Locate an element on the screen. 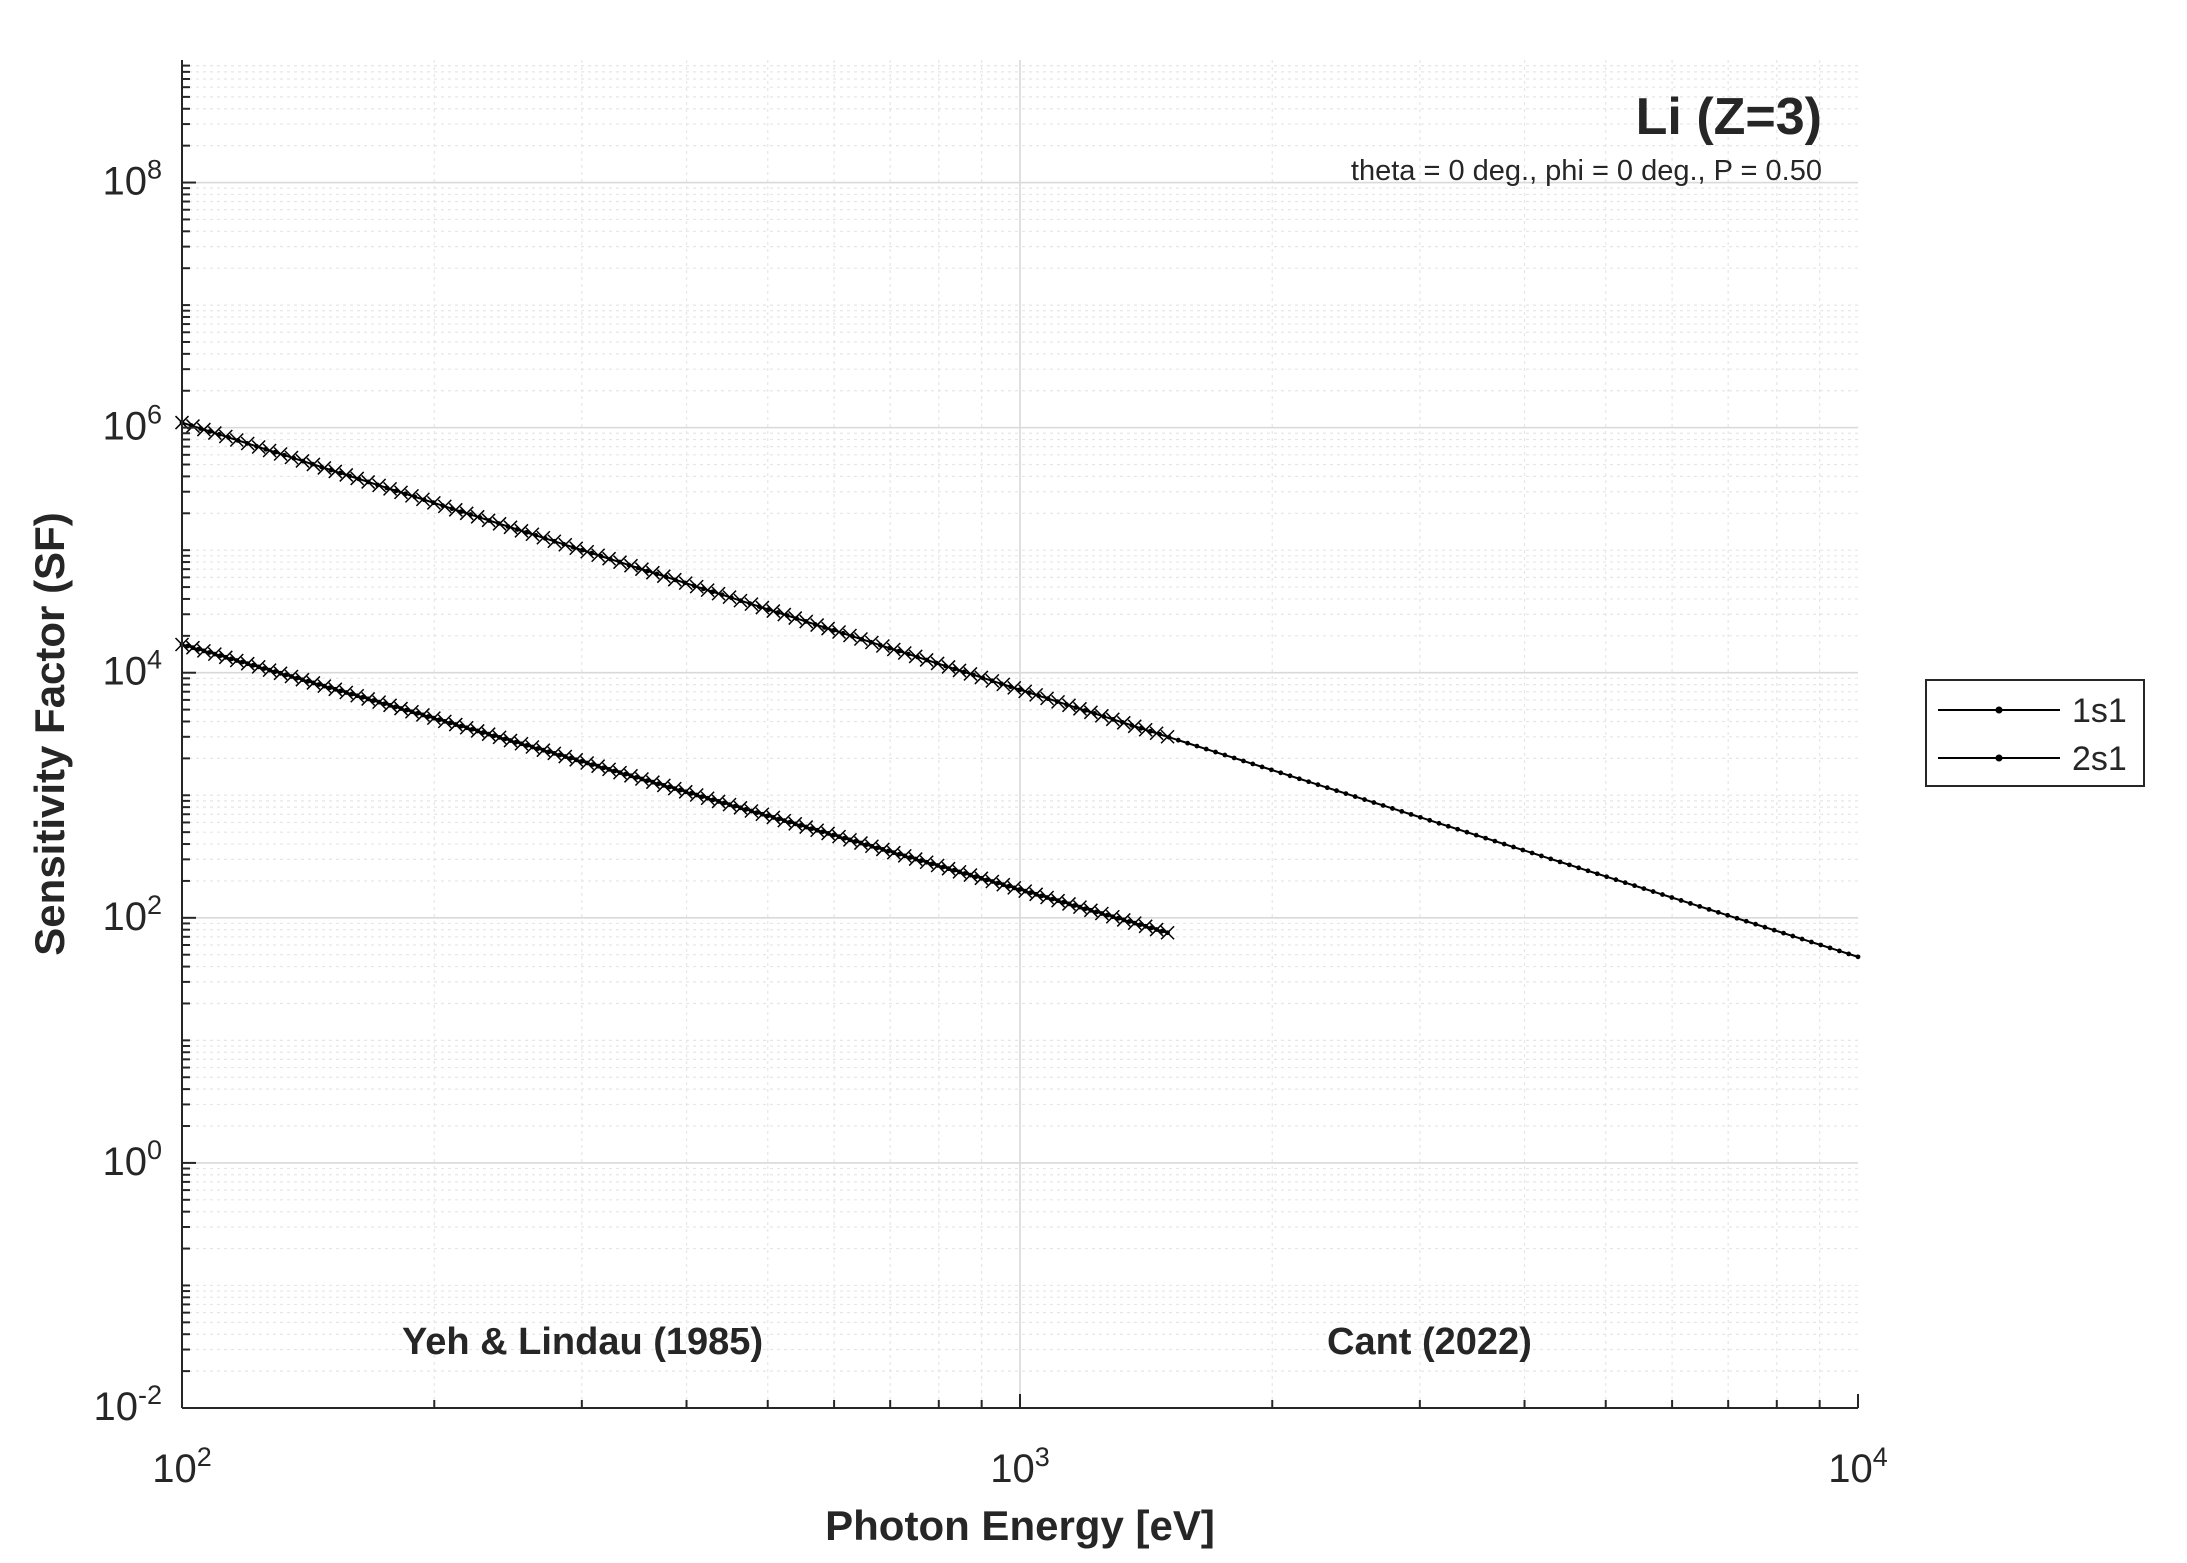  chart-title: Li (Z=3) is located at coordinates (1729, 117).